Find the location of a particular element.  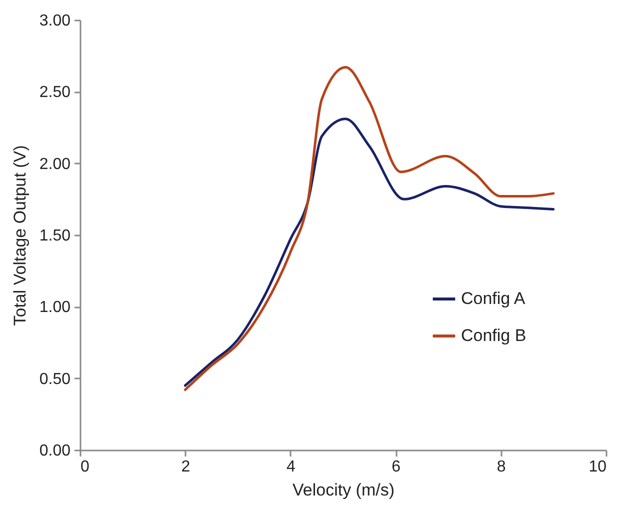

y-tick-label: 3.00 is located at coordinates (55, 21).